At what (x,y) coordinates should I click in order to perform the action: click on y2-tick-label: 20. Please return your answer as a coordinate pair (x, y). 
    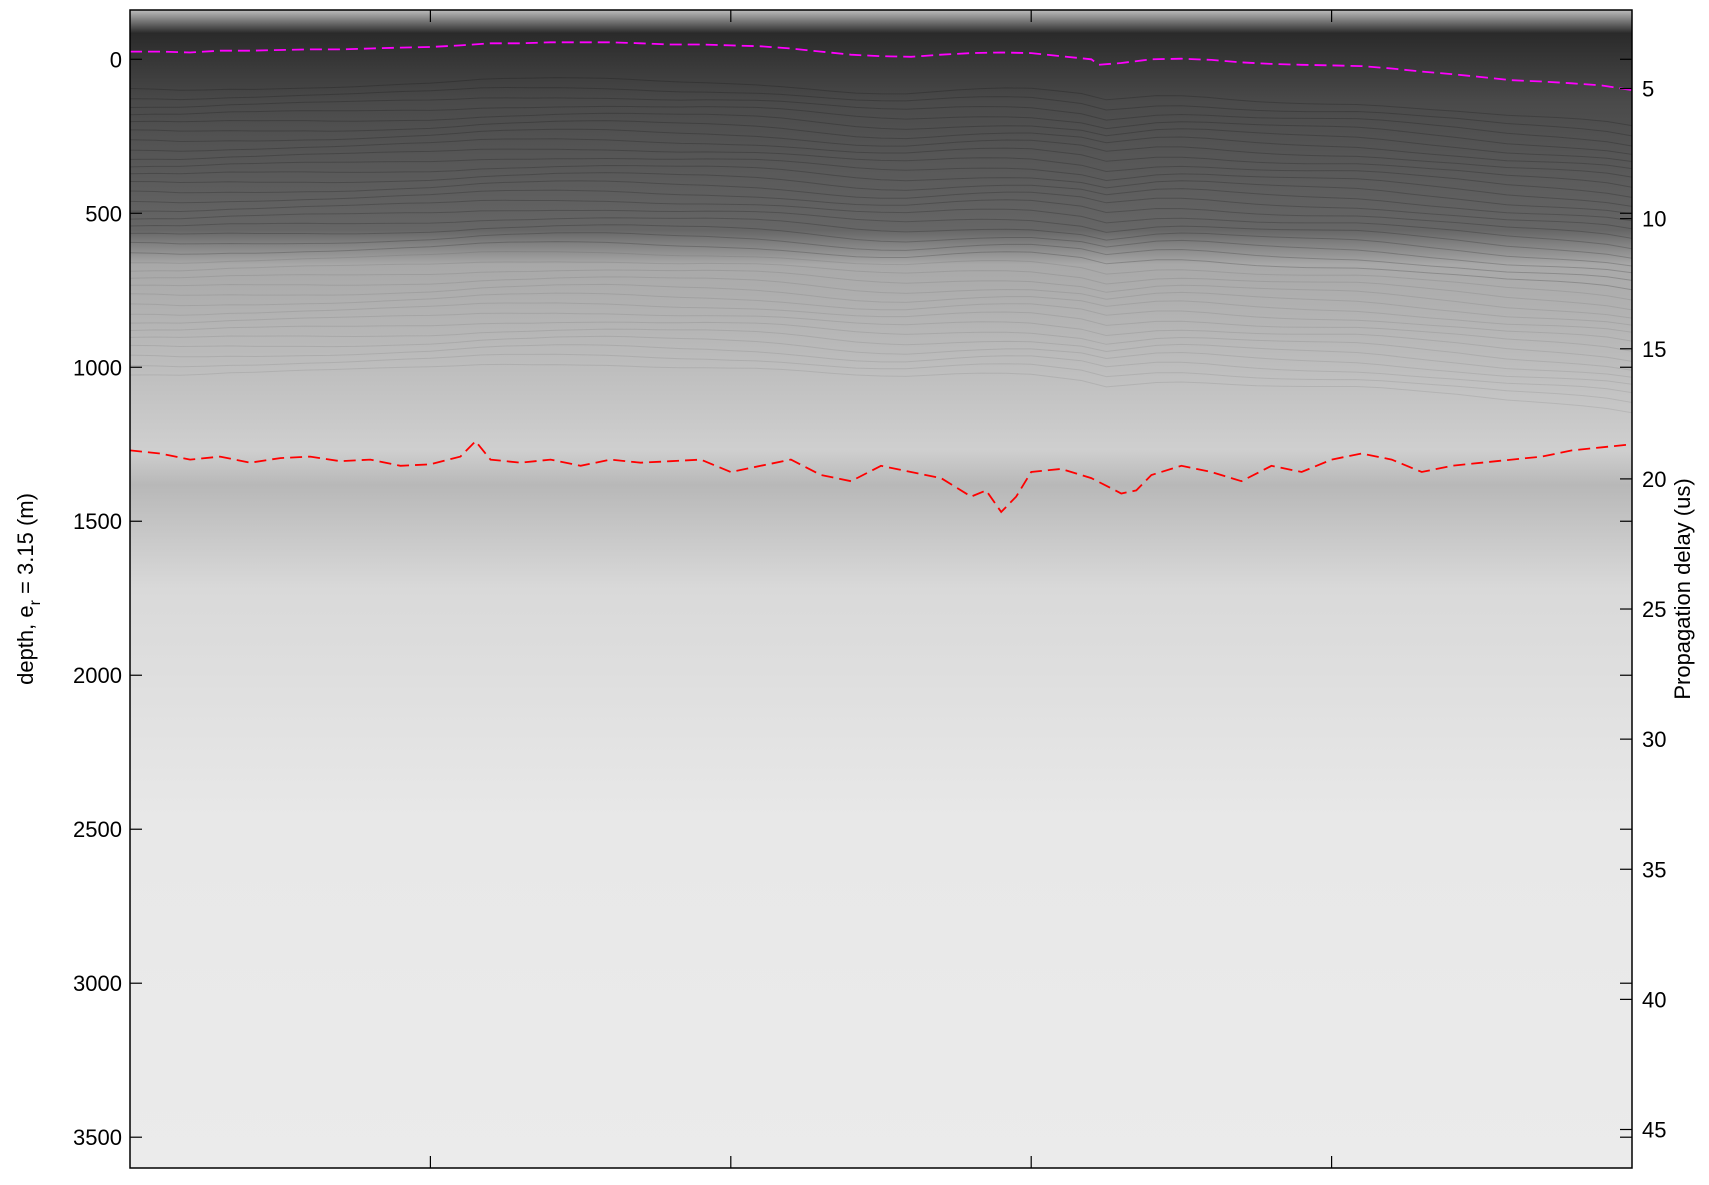
    Looking at the image, I should click on (1654, 479).